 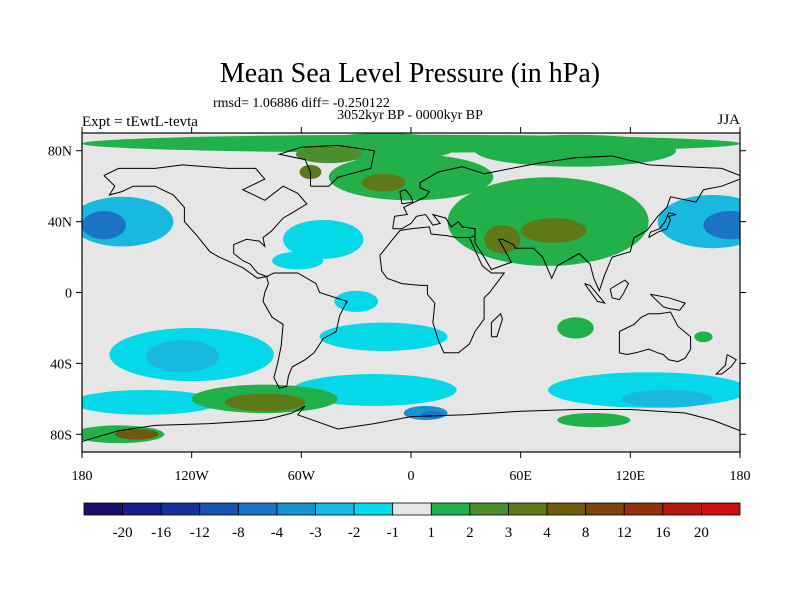 I want to click on anomaly-australia-e, so click(x=703, y=337).